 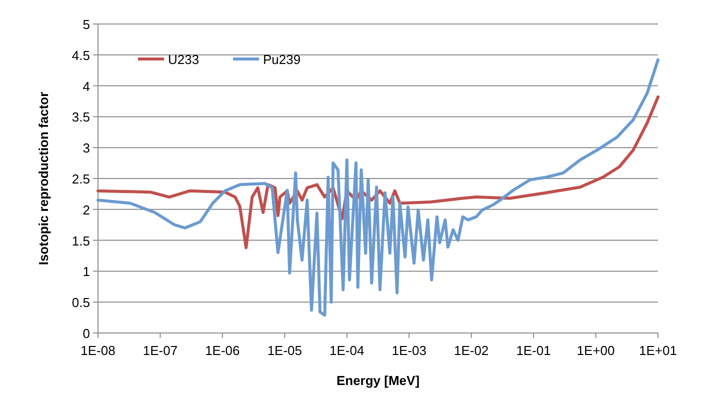 I want to click on x-tick-label: 1E-01, so click(x=533, y=350).